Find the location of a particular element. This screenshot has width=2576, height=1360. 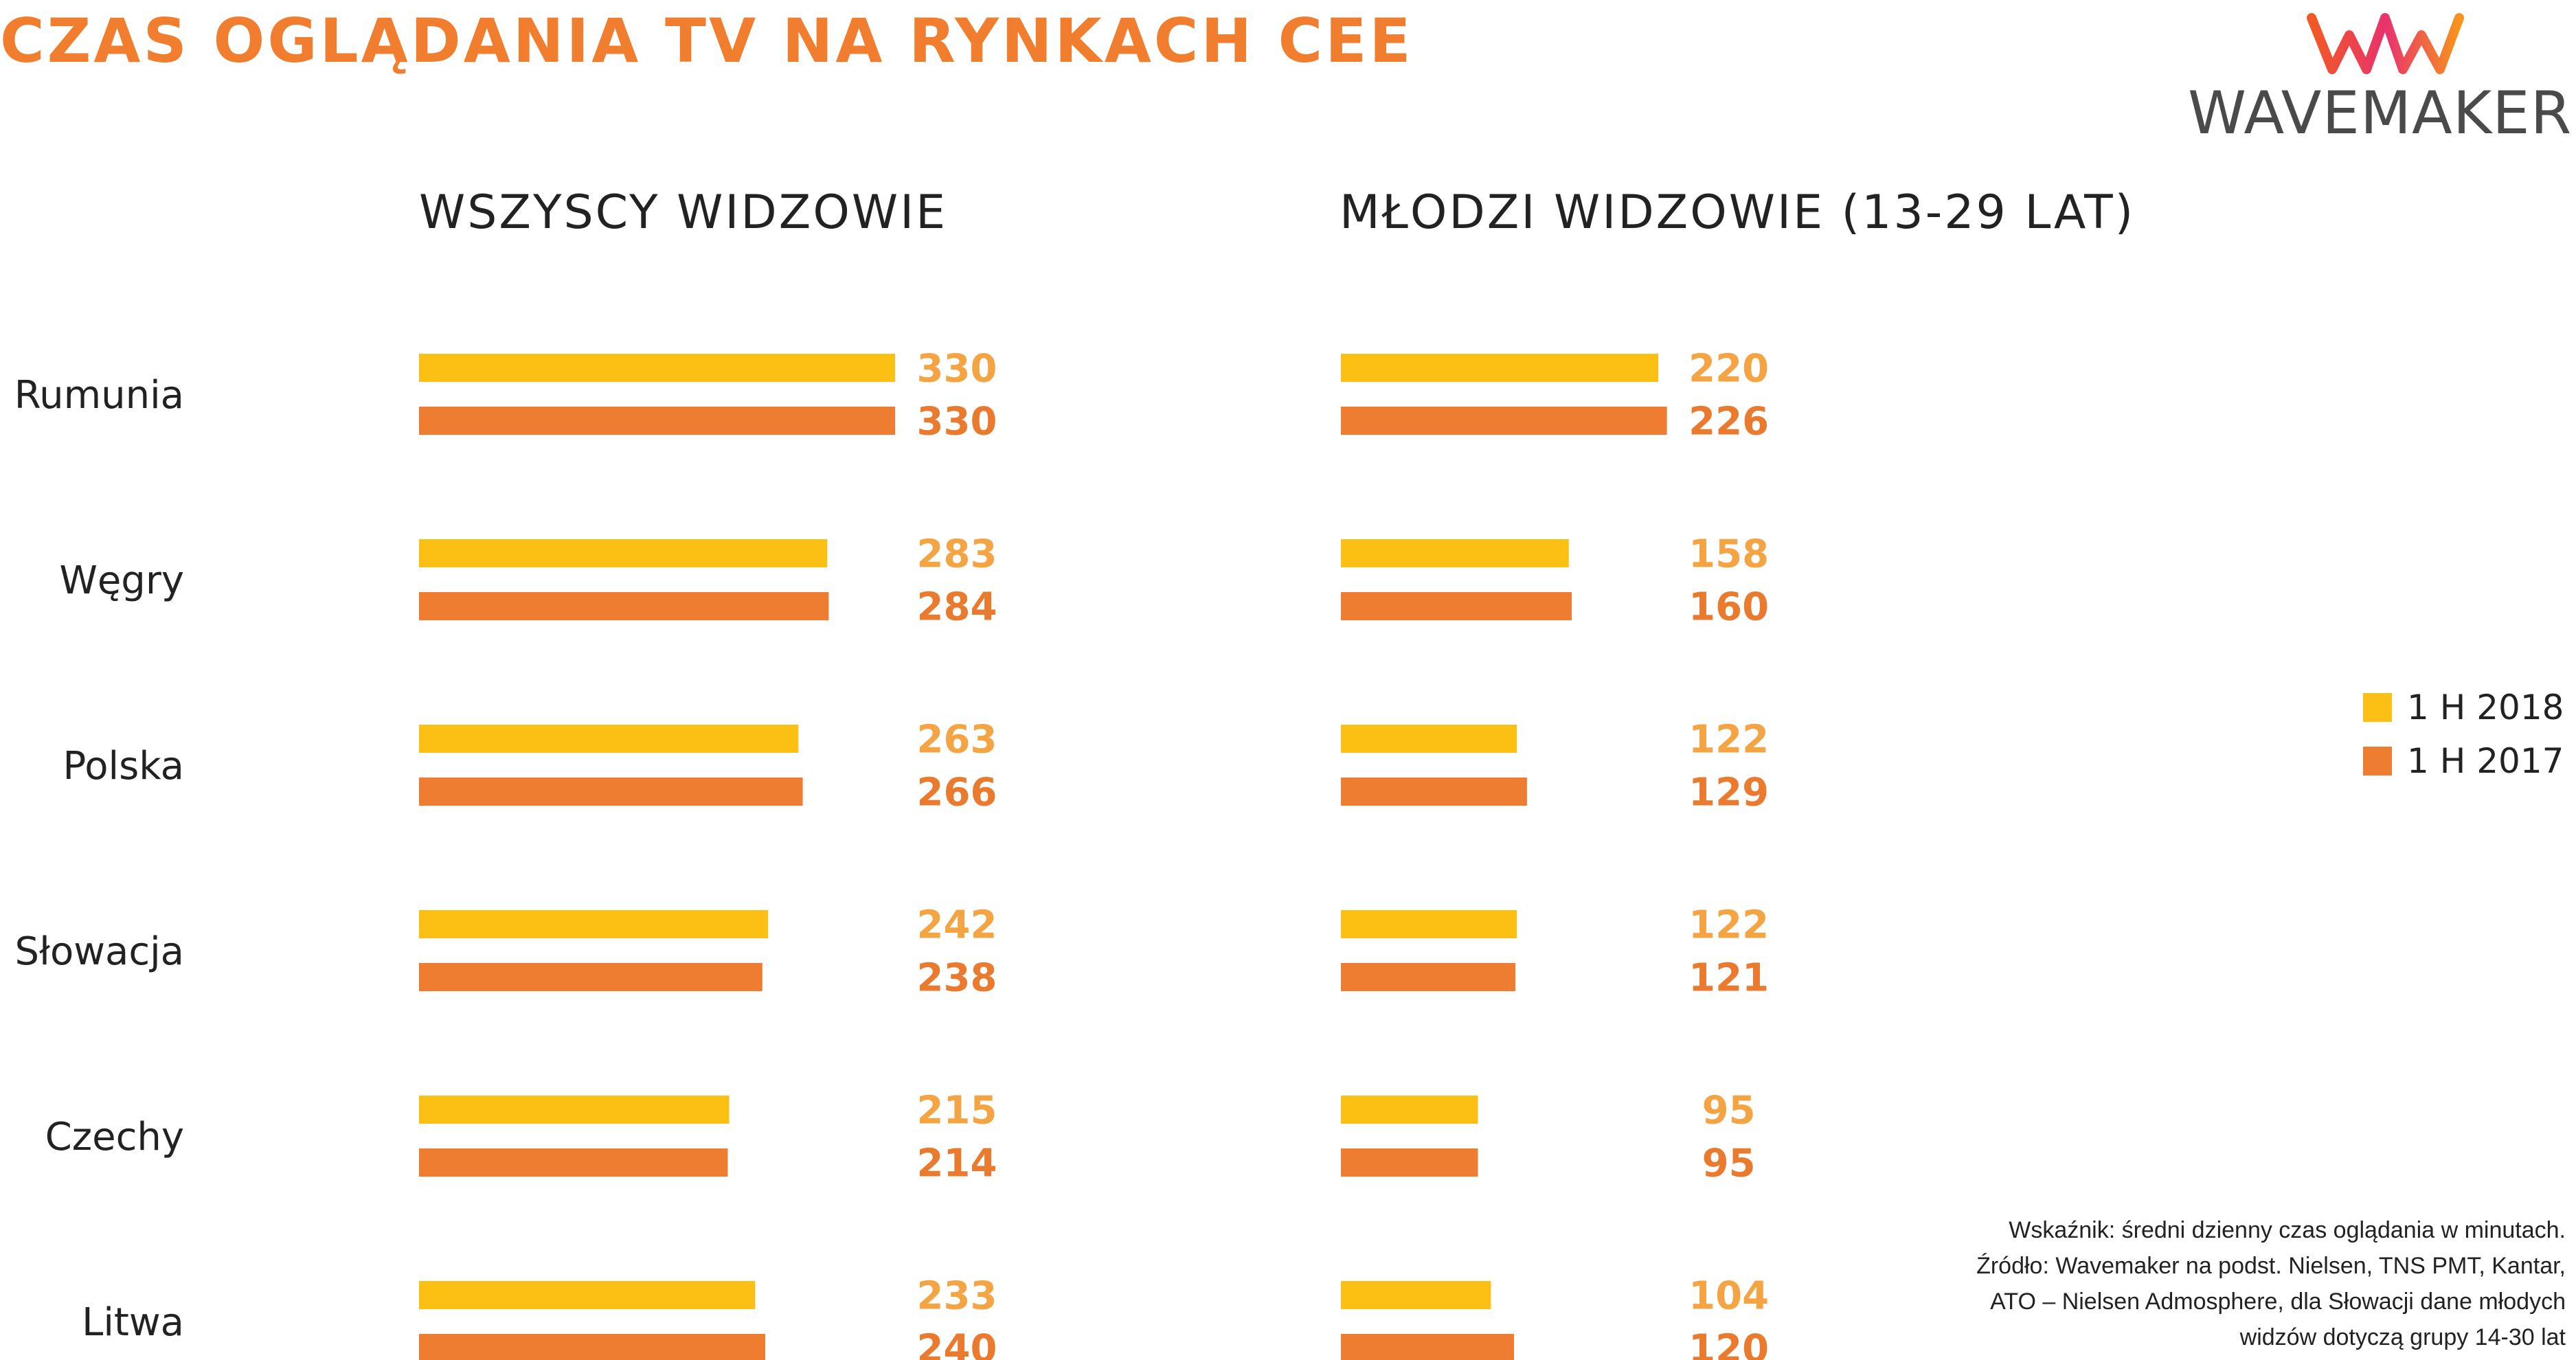

data-label: 263 is located at coordinates (957, 740).